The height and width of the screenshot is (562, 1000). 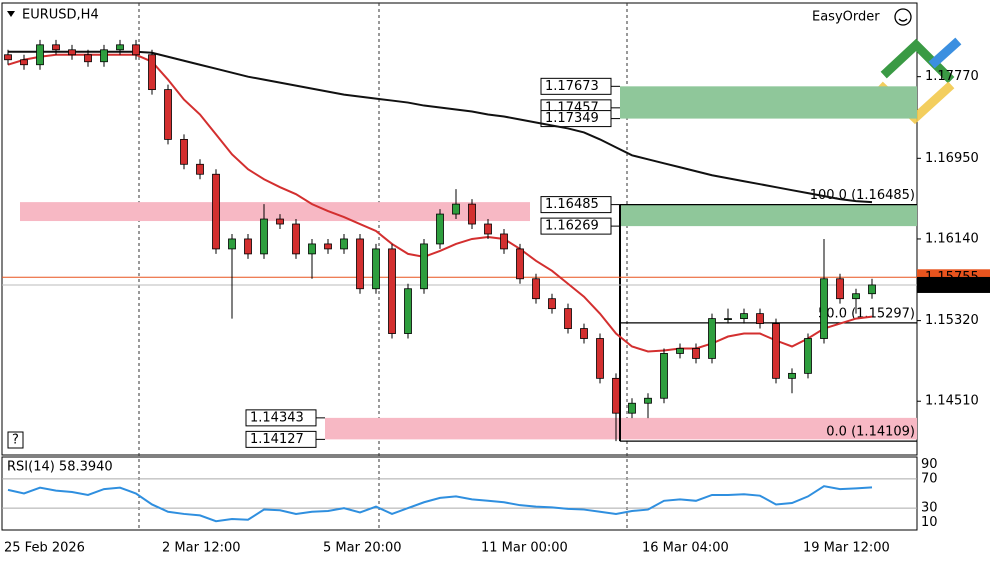 I want to click on smiley-mouth, so click(x=903, y=20).